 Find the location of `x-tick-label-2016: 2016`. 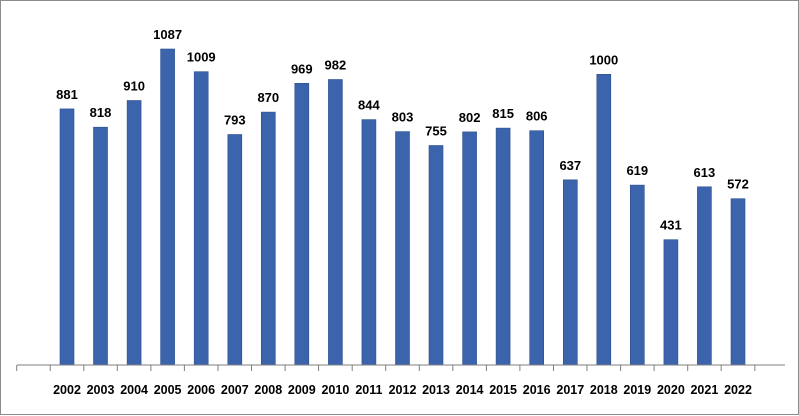

x-tick-label-2016: 2016 is located at coordinates (537, 390).